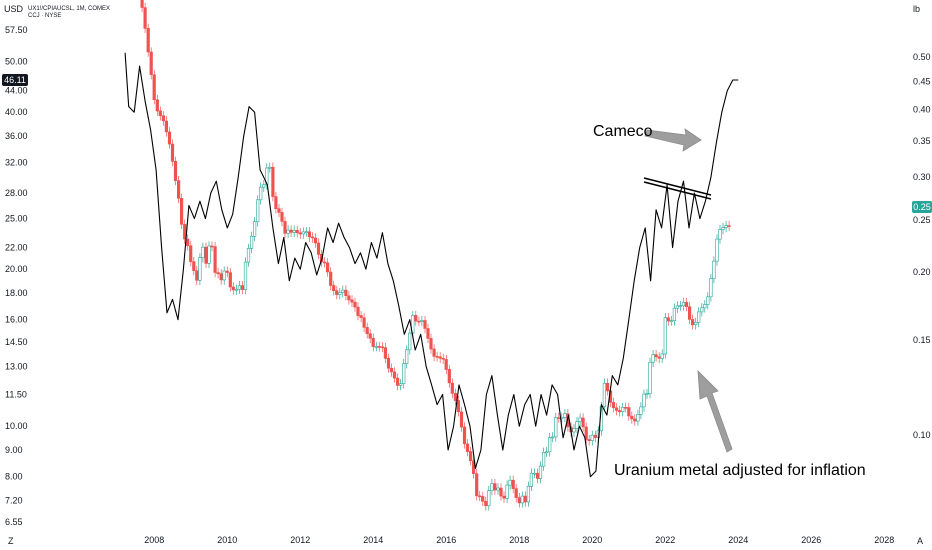 Image resolution: width=932 pixels, height=550 pixels. Describe the element at coordinates (16, 163) in the screenshot. I see `left-tick-label: 32.00` at that location.